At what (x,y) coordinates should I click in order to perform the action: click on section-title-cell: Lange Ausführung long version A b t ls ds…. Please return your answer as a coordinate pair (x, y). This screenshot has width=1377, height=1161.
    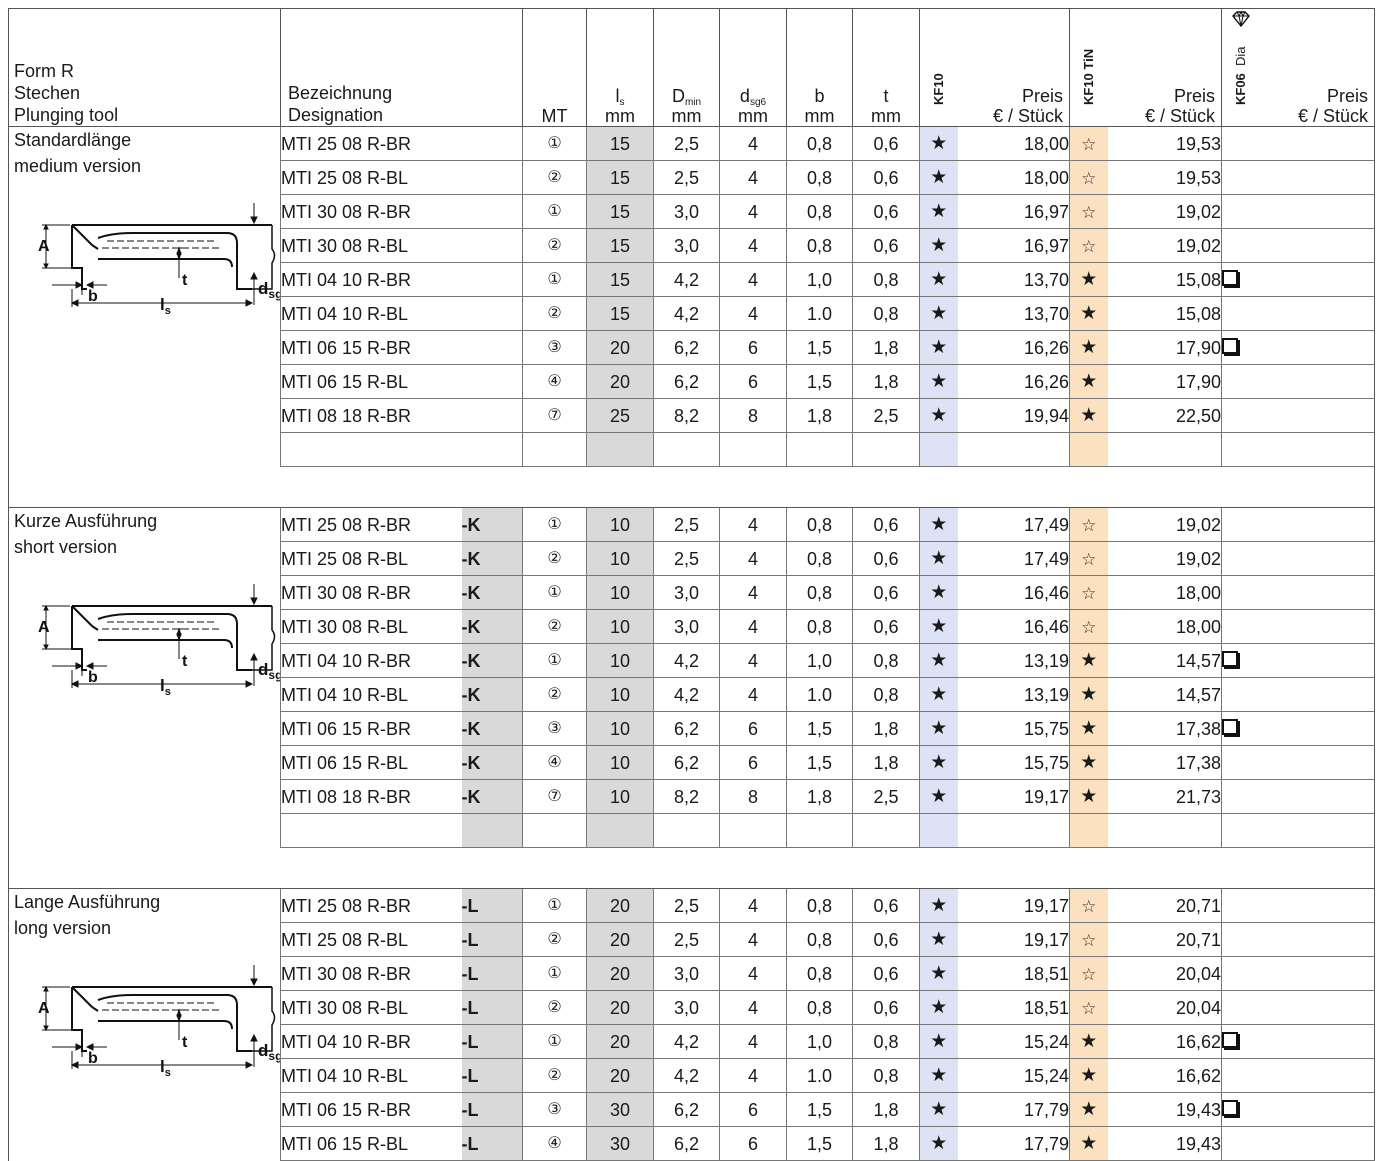
    Looking at the image, I should click on (144, 1024).